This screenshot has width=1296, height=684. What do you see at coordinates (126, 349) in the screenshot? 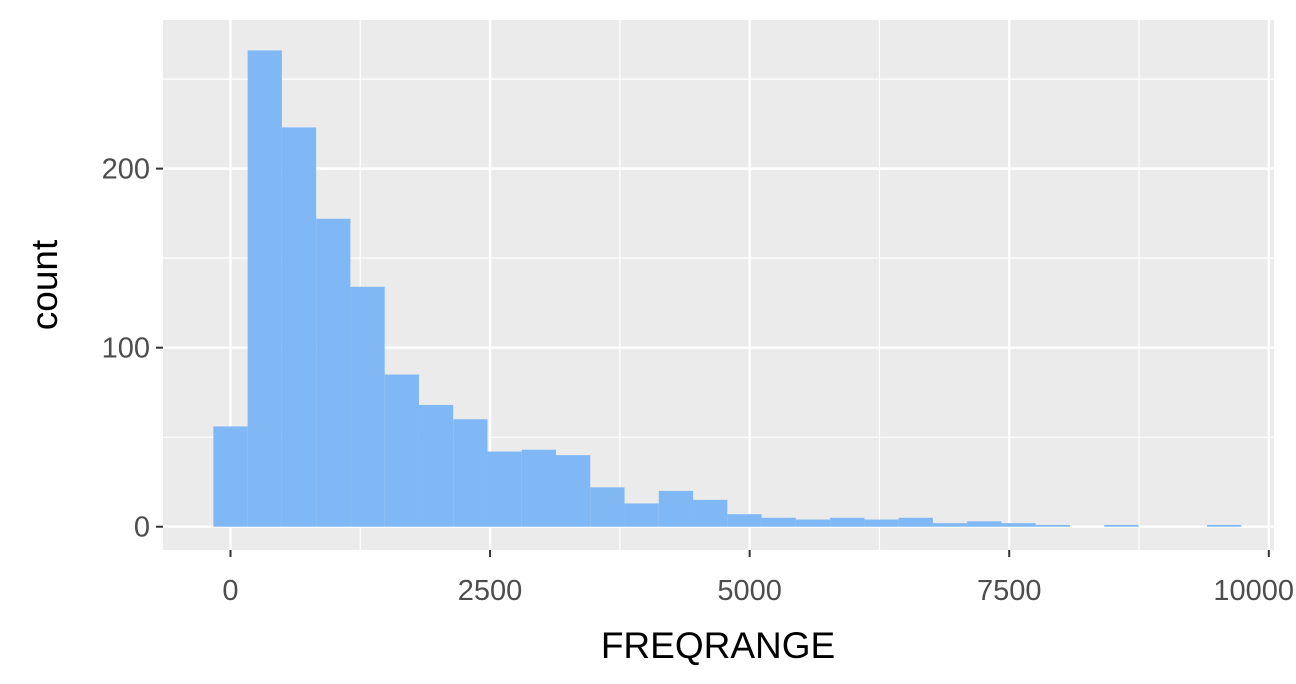
I see `y-tick-label: 100` at bounding box center [126, 349].